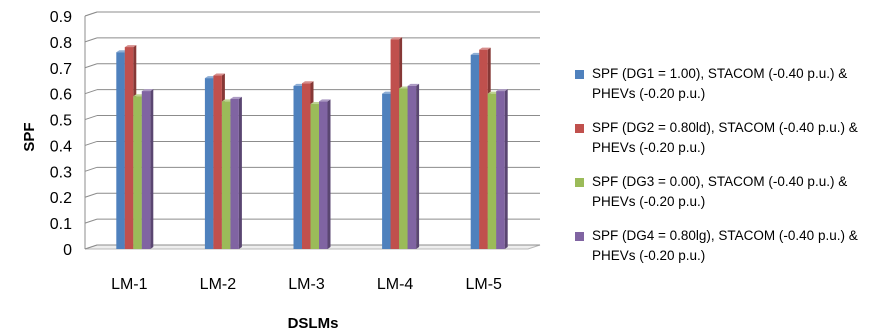 This screenshot has height=334, width=873. Describe the element at coordinates (61, 224) in the screenshot. I see `y-tick-label: 0.1` at that location.